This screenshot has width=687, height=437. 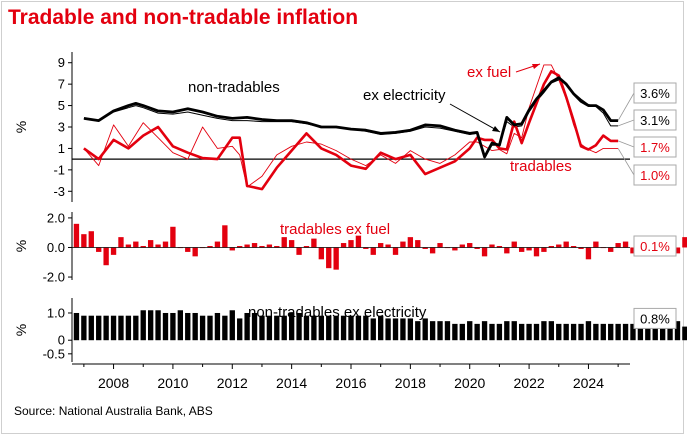 What do you see at coordinates (61, 62) in the screenshot?
I see `panel1-y-tick-label: 9` at bounding box center [61, 62].